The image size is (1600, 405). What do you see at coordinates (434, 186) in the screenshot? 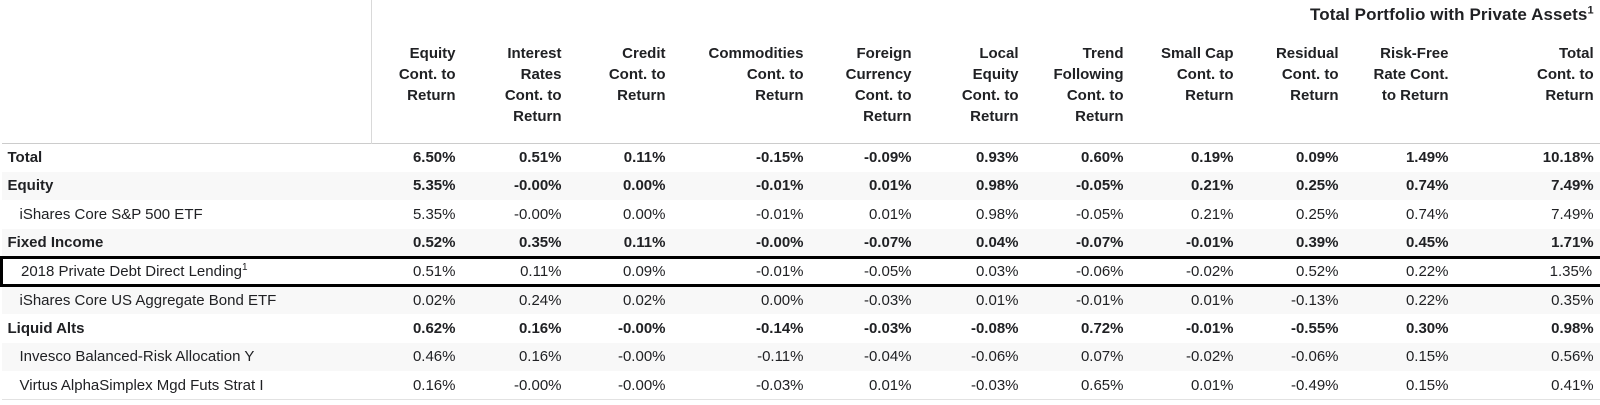
I see `value-cell-equity: 5.35%` at bounding box center [434, 186].